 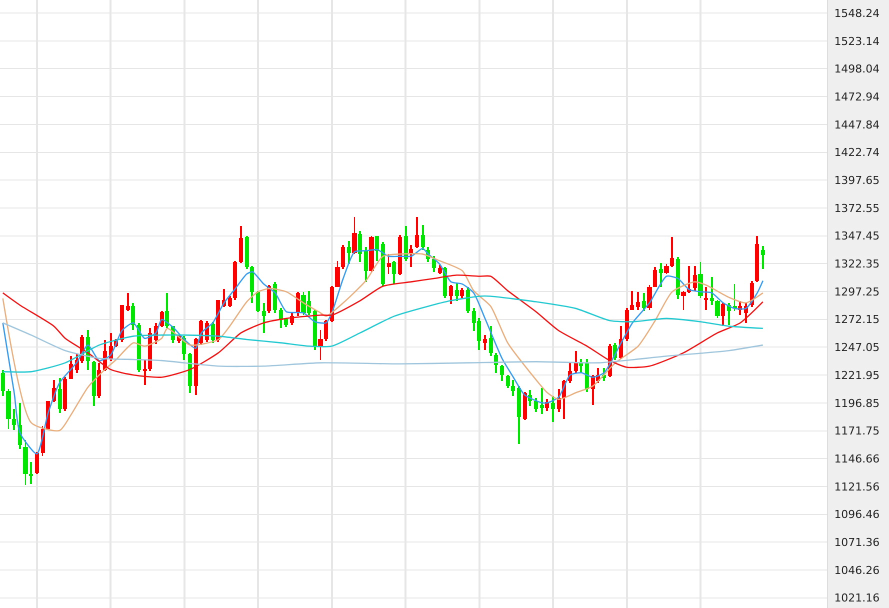 What do you see at coordinates (857, 125) in the screenshot?
I see `y-tick-label: 1447.84` at bounding box center [857, 125].